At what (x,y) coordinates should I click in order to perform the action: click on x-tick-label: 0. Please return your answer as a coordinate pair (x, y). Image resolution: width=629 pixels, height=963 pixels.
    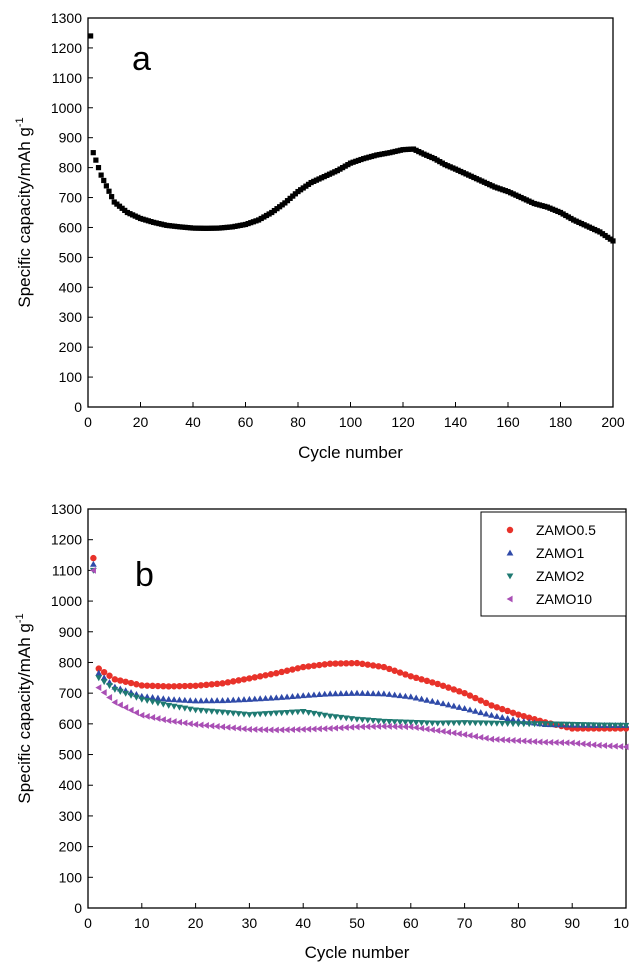
    Looking at the image, I should click on (88, 923).